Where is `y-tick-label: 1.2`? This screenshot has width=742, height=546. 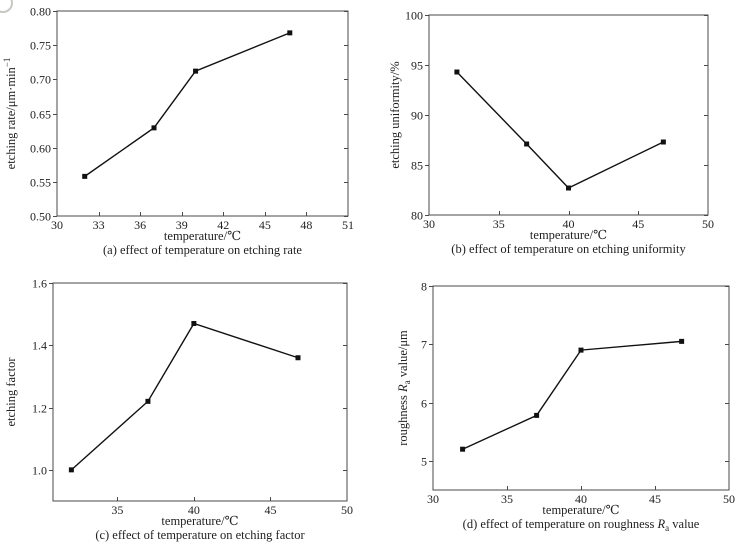
y-tick-label: 1.2 is located at coordinates (39, 409).